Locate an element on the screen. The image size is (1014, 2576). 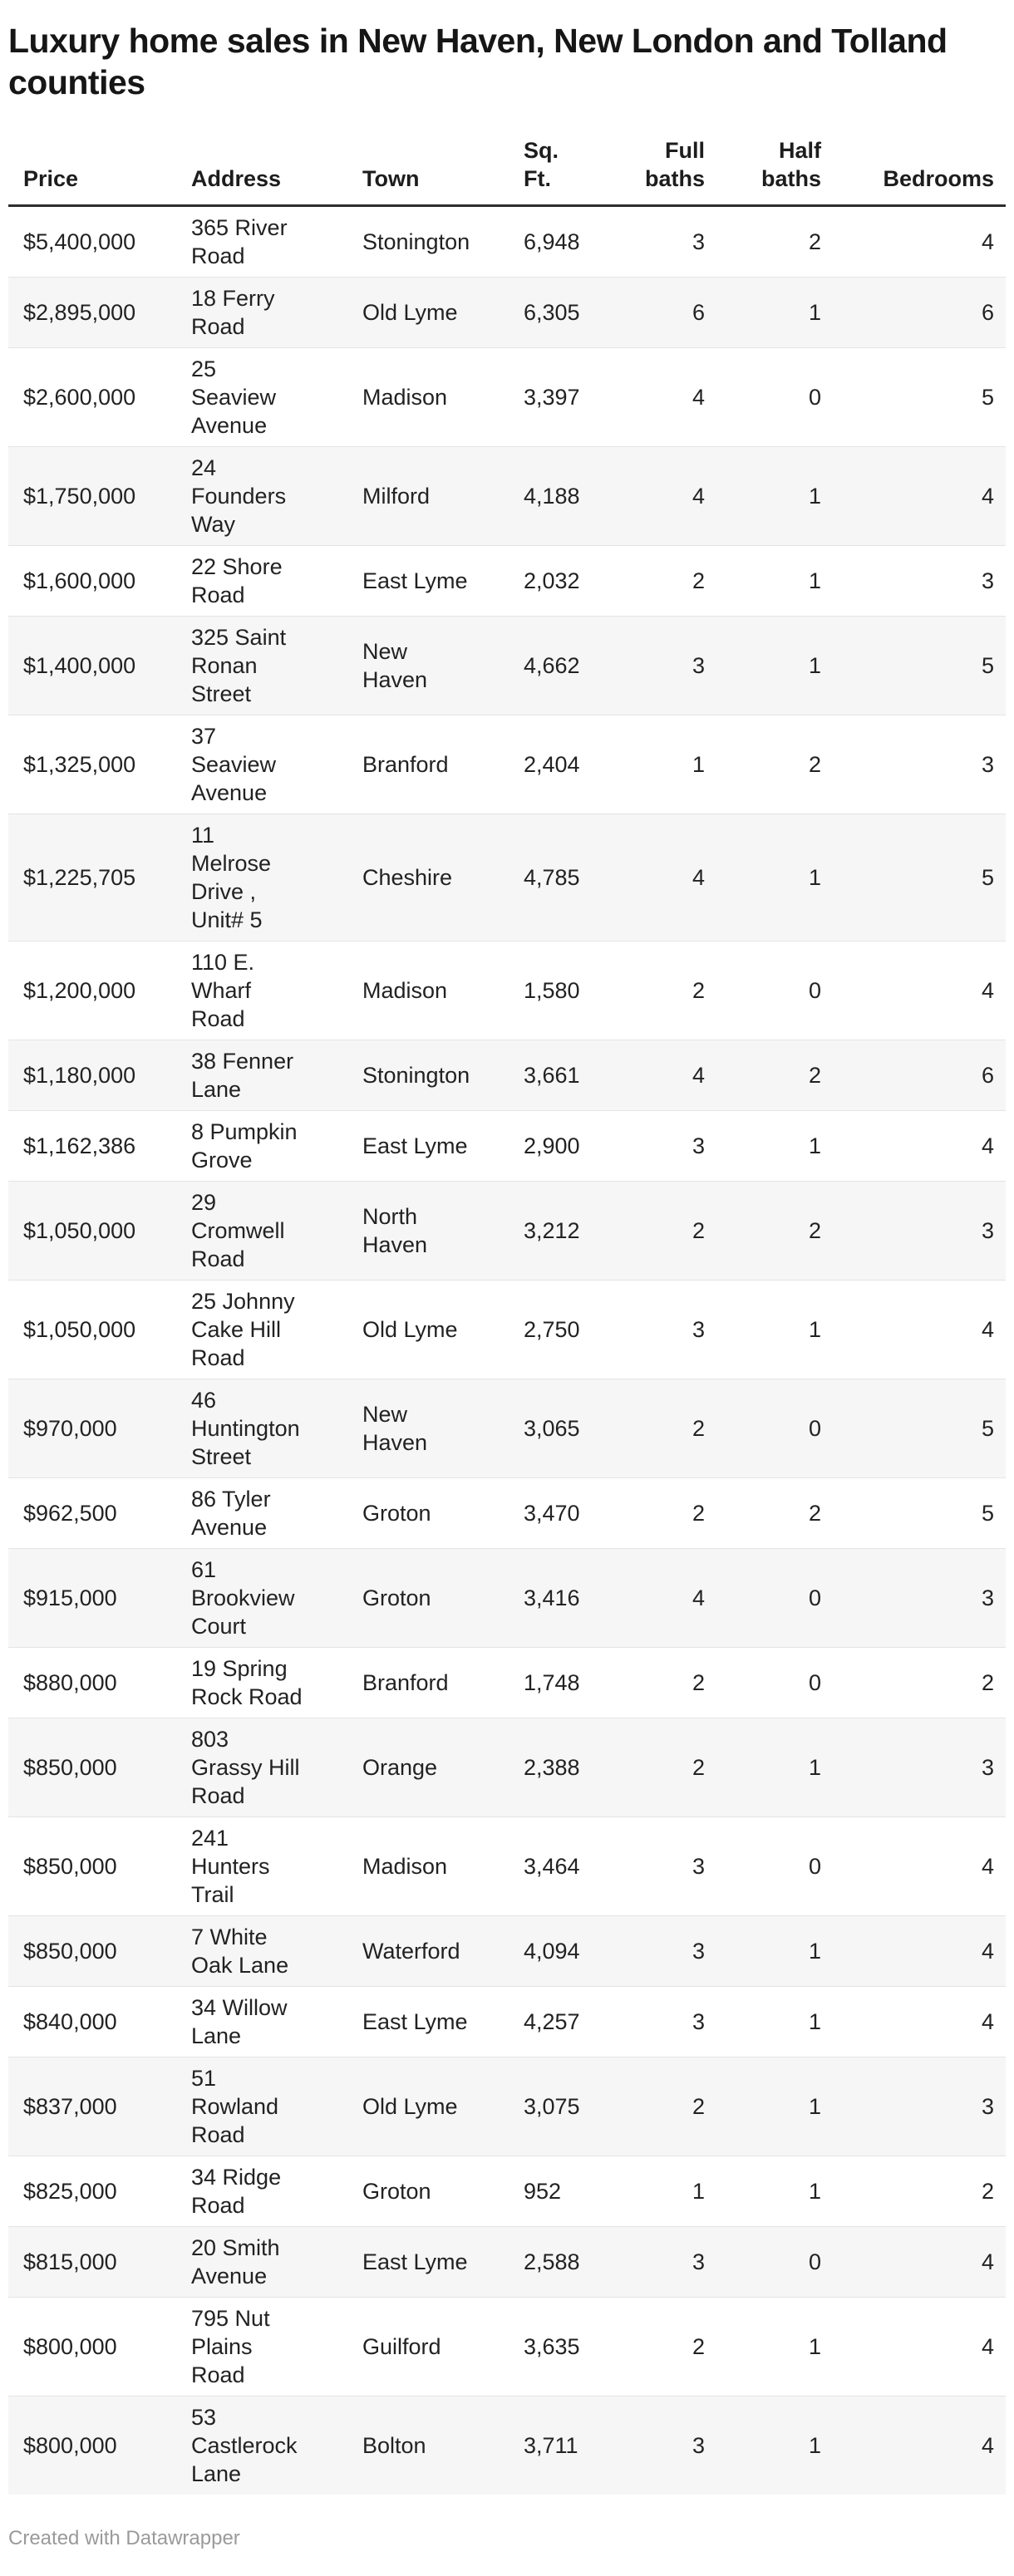
cell-price: $825,000 is located at coordinates (92, 2191).